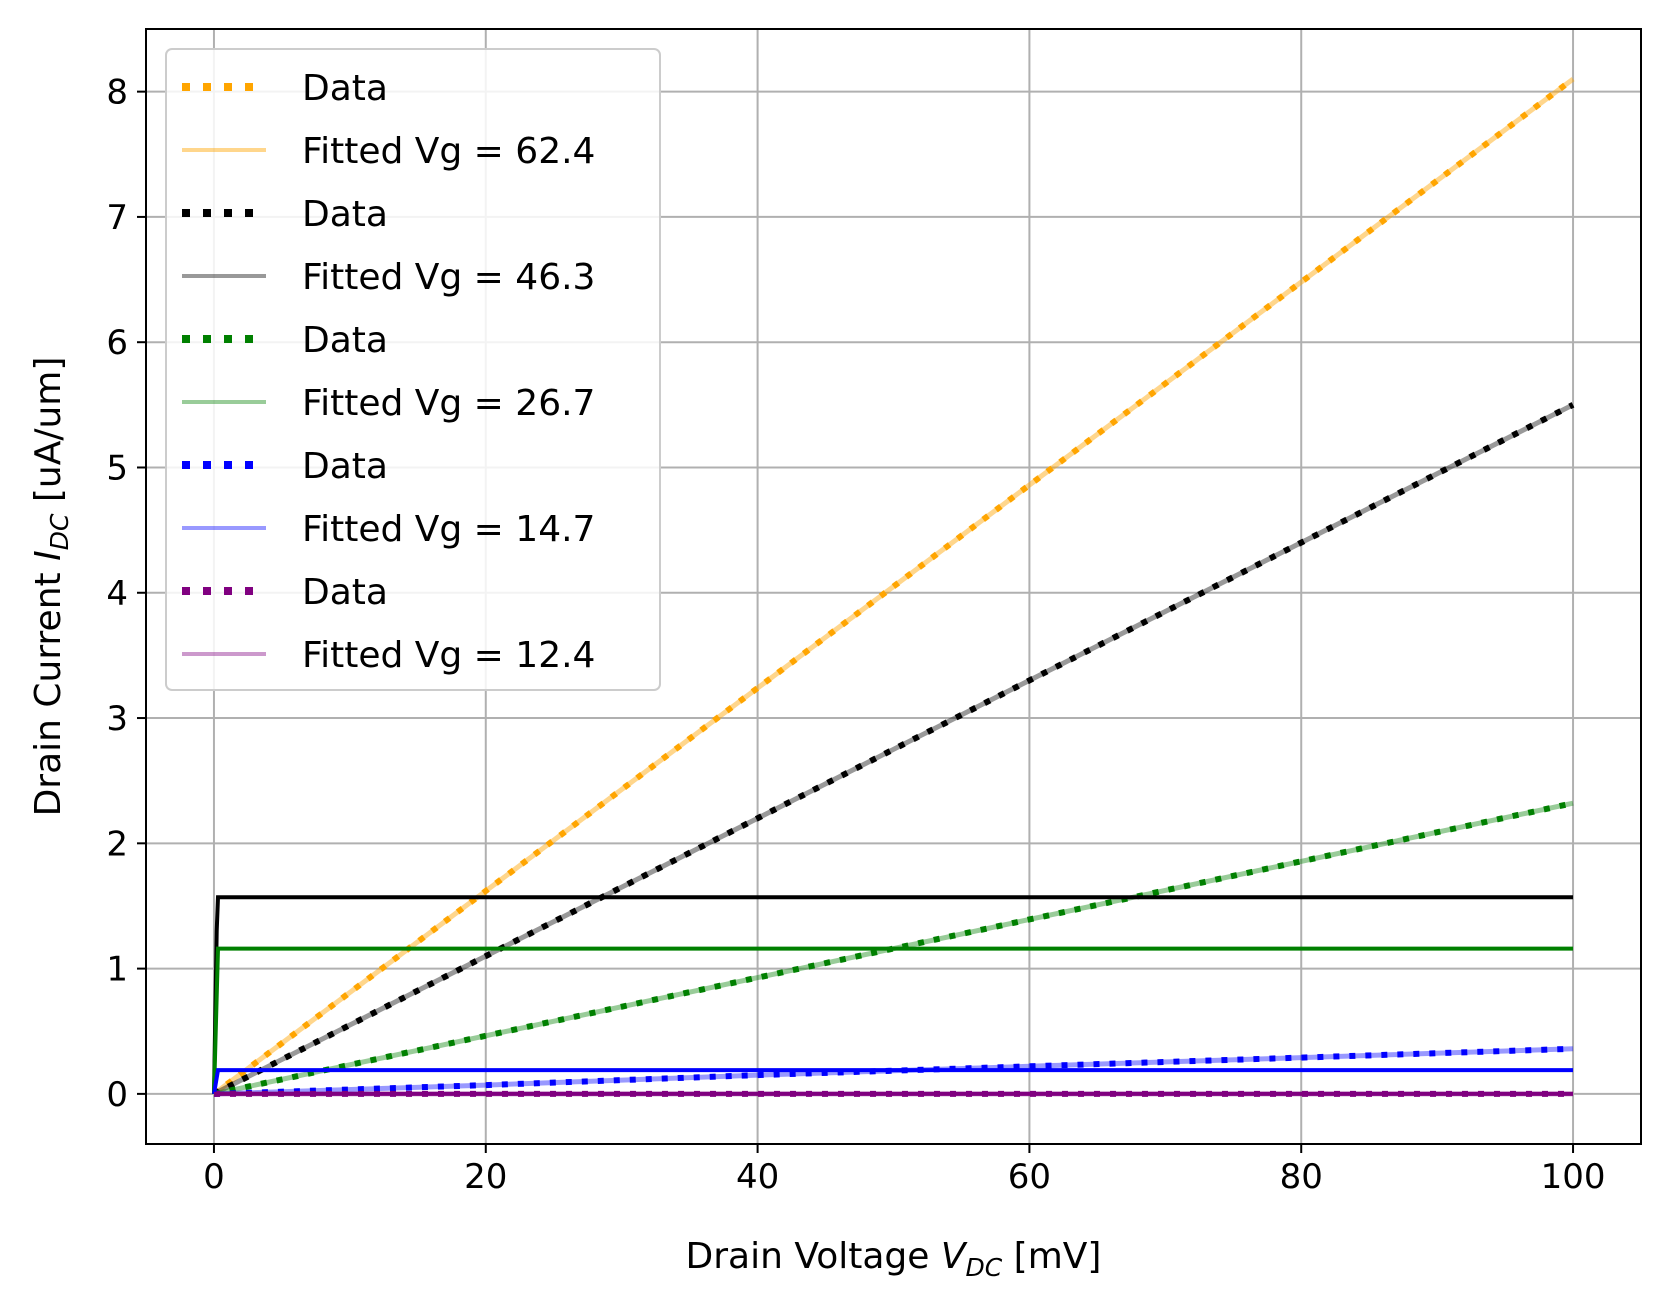 This screenshot has height=1302, width=1663. Describe the element at coordinates (48, 435) in the screenshot. I see `y-axis-label-unit: [uA/um]` at that location.